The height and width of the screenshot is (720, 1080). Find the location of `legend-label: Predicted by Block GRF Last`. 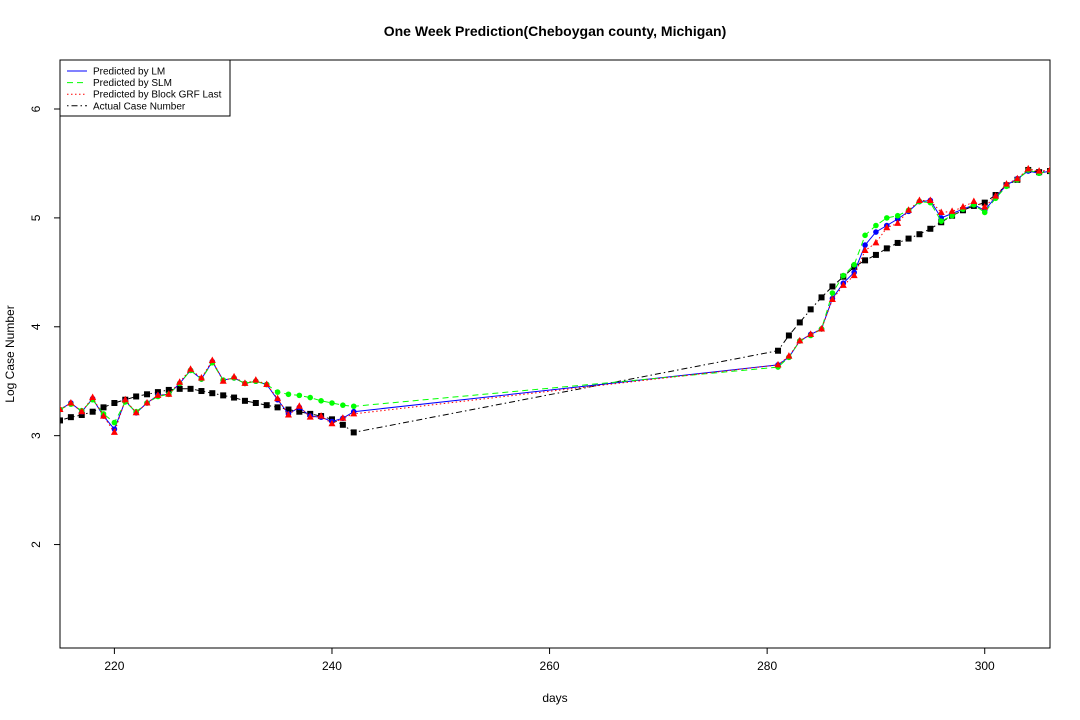

legend-label: Predicted by Block GRF Last is located at coordinates (157, 95).